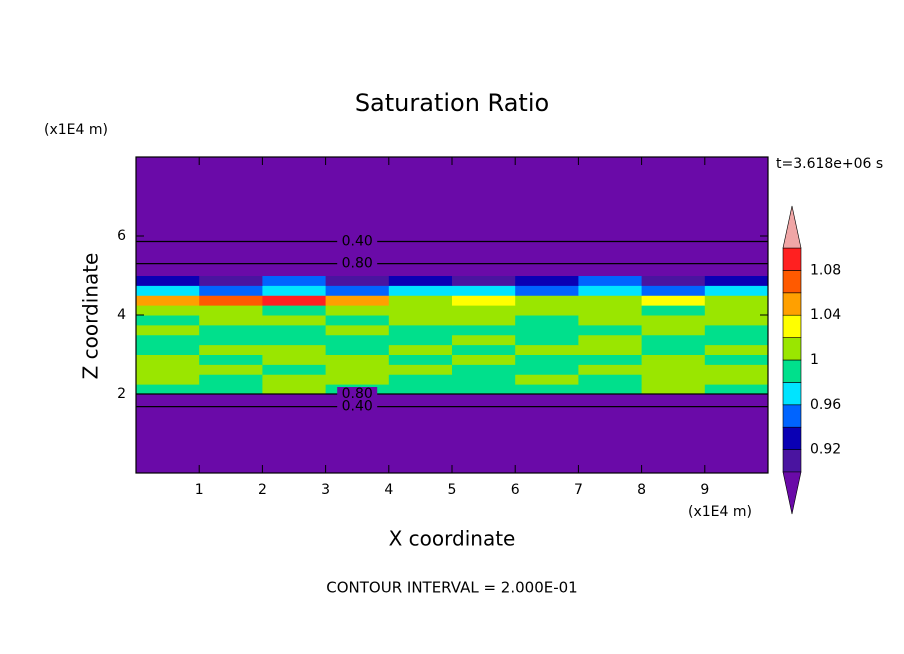  I want to click on colorbar-tick-label: 1.04, so click(825, 315).